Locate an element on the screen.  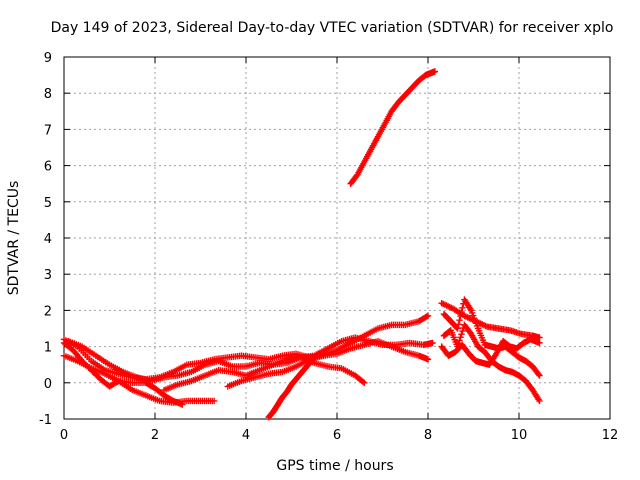
y-tick-label: -1 is located at coordinates (45, 420).